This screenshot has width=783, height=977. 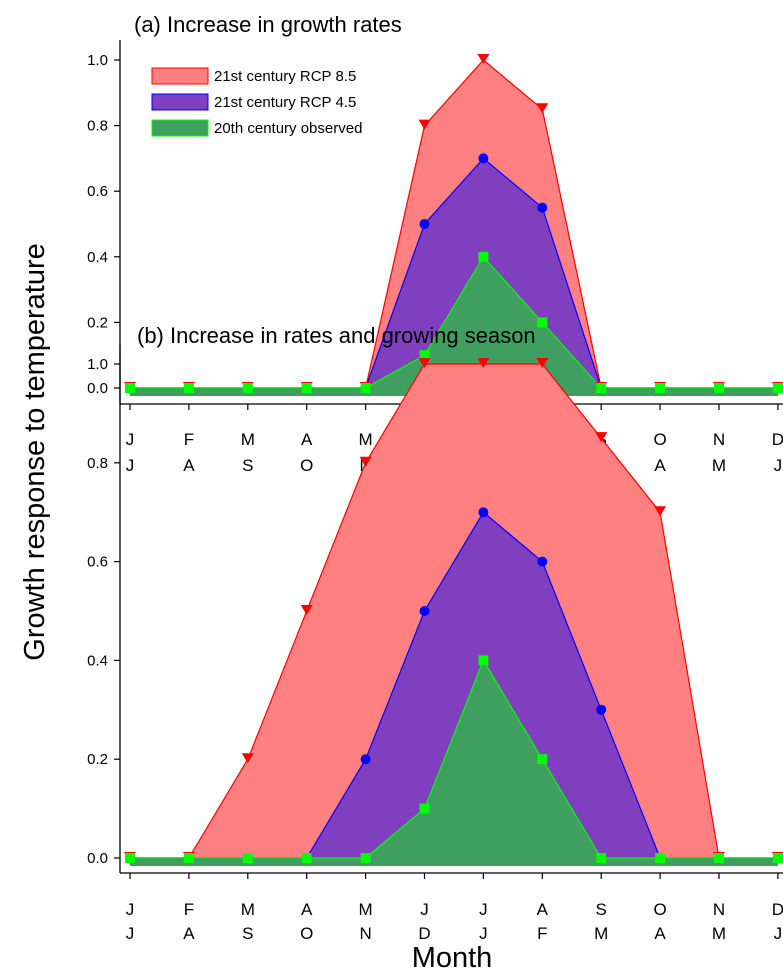 What do you see at coordinates (97, 463) in the screenshot?
I see `y-tick-label: 0.8` at bounding box center [97, 463].